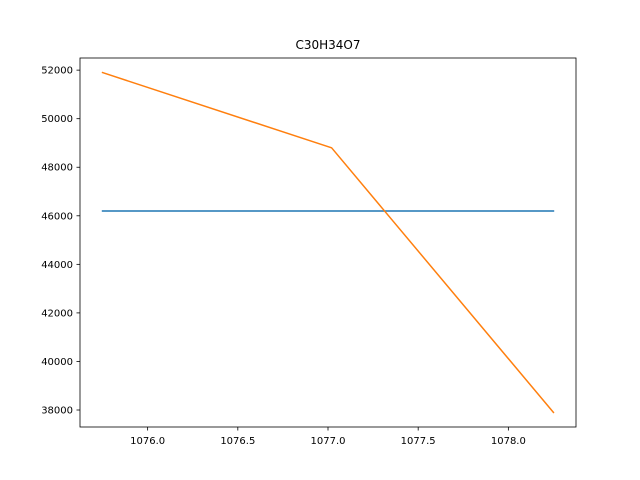 Image resolution: width=640 pixels, height=480 pixels. I want to click on y-tick-label: 38000, so click(57, 411).